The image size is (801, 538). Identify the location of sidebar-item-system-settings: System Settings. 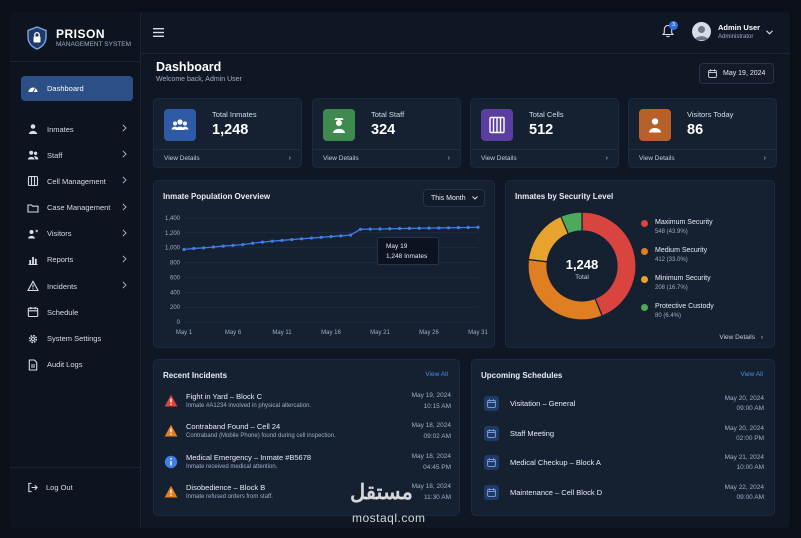
(77, 339).